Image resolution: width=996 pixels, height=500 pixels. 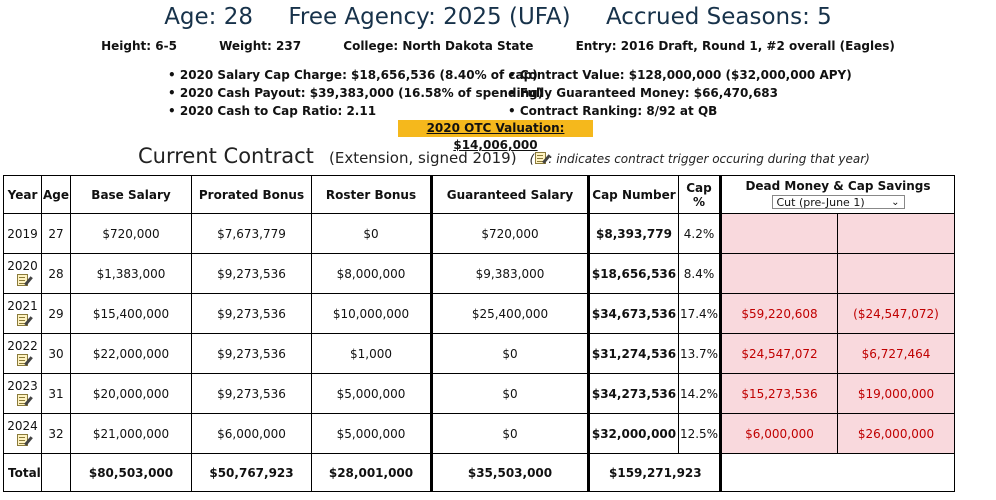 I want to click on year-cell: 2020, so click(x=22, y=273).